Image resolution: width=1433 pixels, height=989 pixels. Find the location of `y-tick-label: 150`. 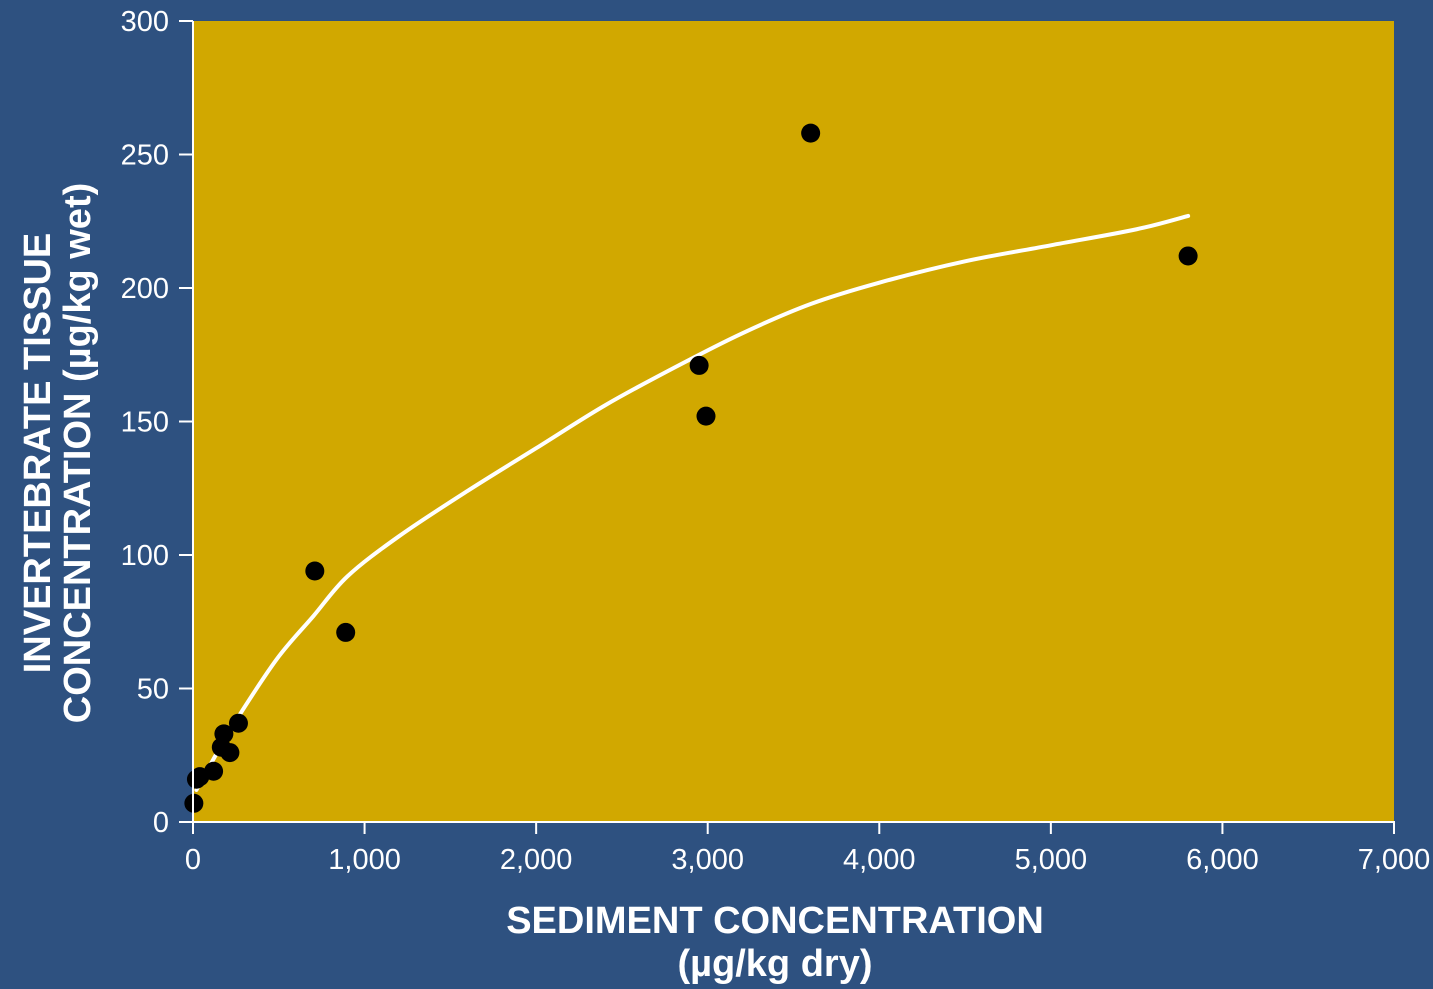

y-tick-label: 150 is located at coordinates (145, 423).